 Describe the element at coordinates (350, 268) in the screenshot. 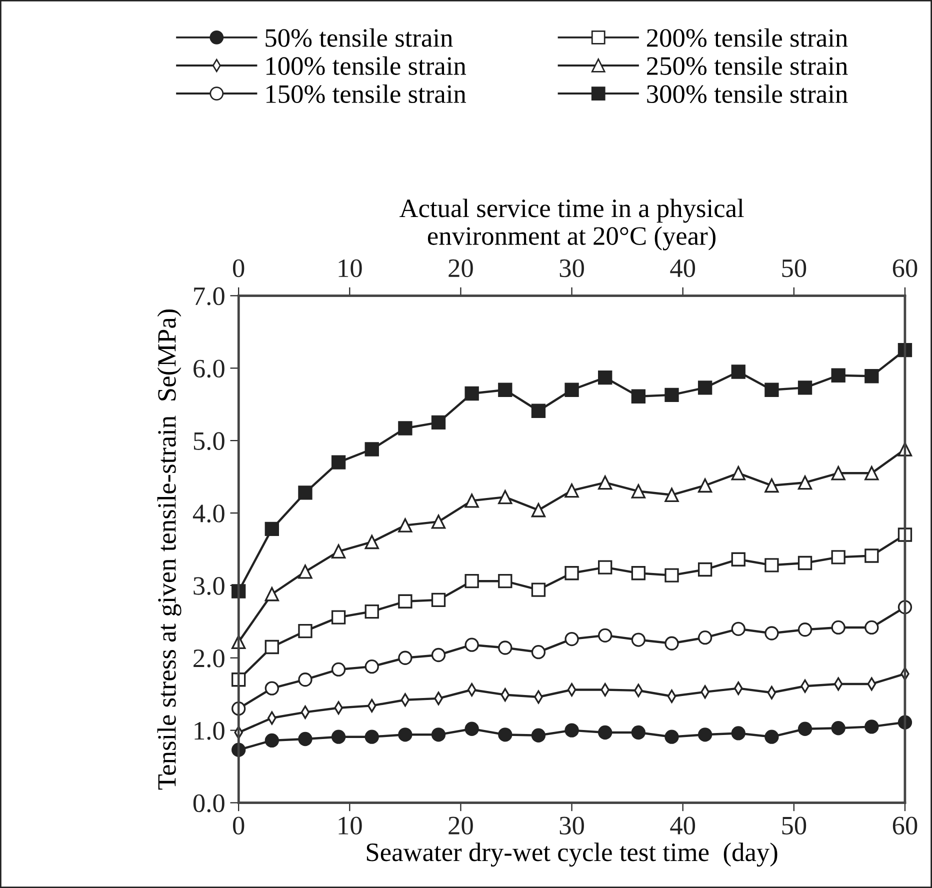

I see `x2-tick-label: 10` at that location.